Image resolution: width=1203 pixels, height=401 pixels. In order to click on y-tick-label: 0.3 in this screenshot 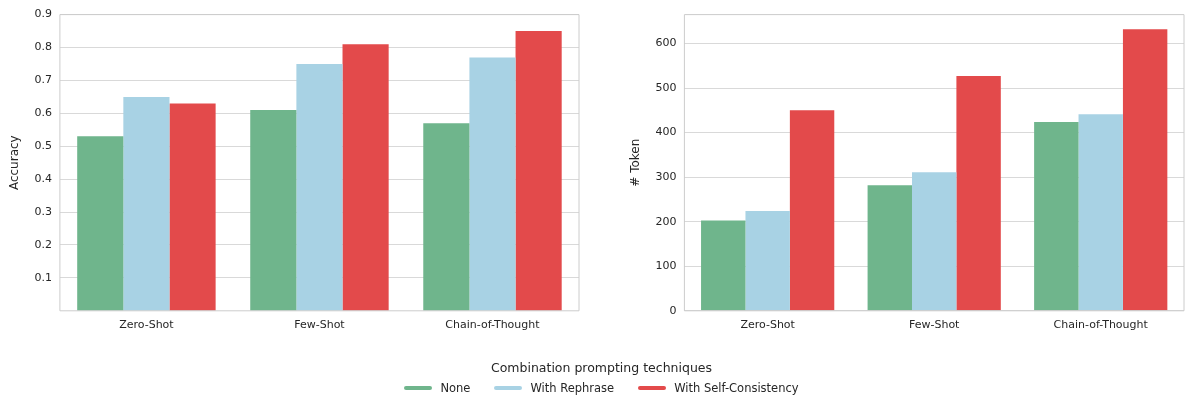, I will do `click(43, 211)`.